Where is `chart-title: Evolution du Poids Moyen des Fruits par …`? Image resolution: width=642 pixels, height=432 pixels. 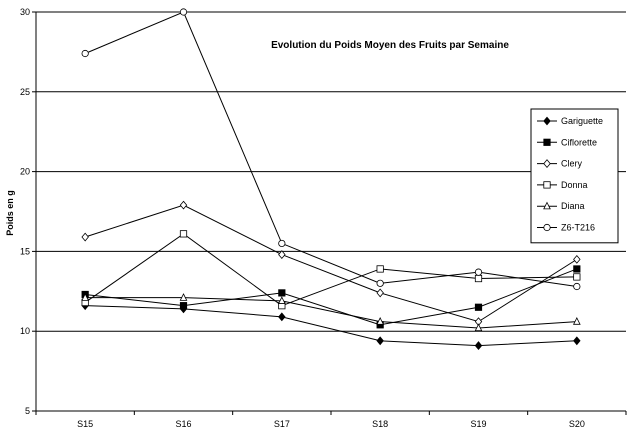
chart-title: Evolution du Poids Moyen des Fruits par … is located at coordinates (390, 45).